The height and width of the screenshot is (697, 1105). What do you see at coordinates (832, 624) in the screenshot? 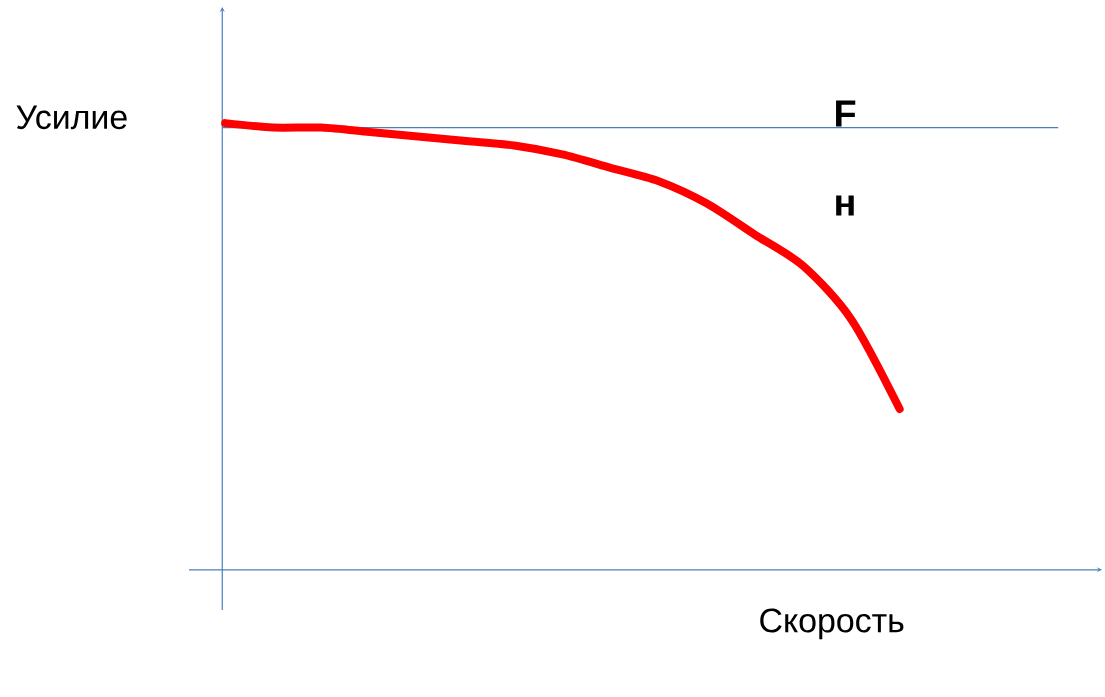
I see `x-axis-title: Скорость` at bounding box center [832, 624].